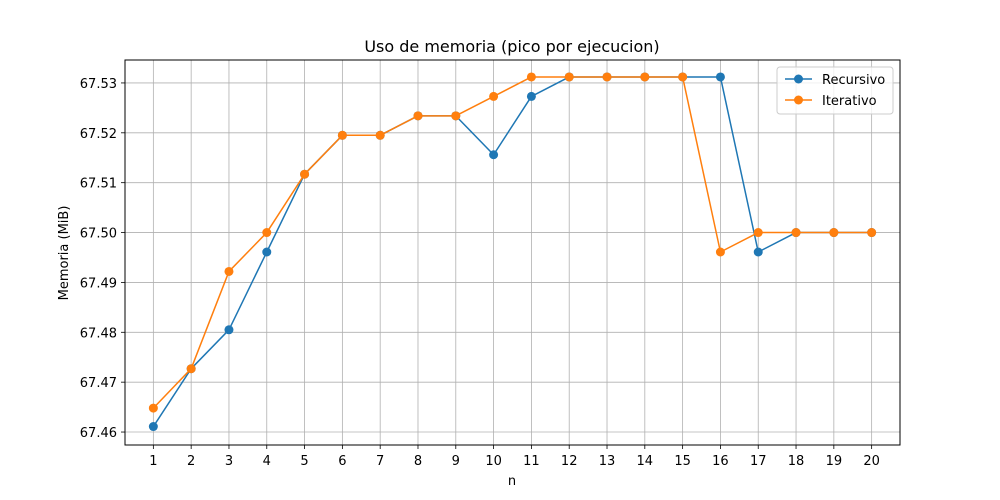 The height and width of the screenshot is (500, 1000). What do you see at coordinates (98, 184) in the screenshot?
I see `y-tick-label: 67.51` at bounding box center [98, 184].